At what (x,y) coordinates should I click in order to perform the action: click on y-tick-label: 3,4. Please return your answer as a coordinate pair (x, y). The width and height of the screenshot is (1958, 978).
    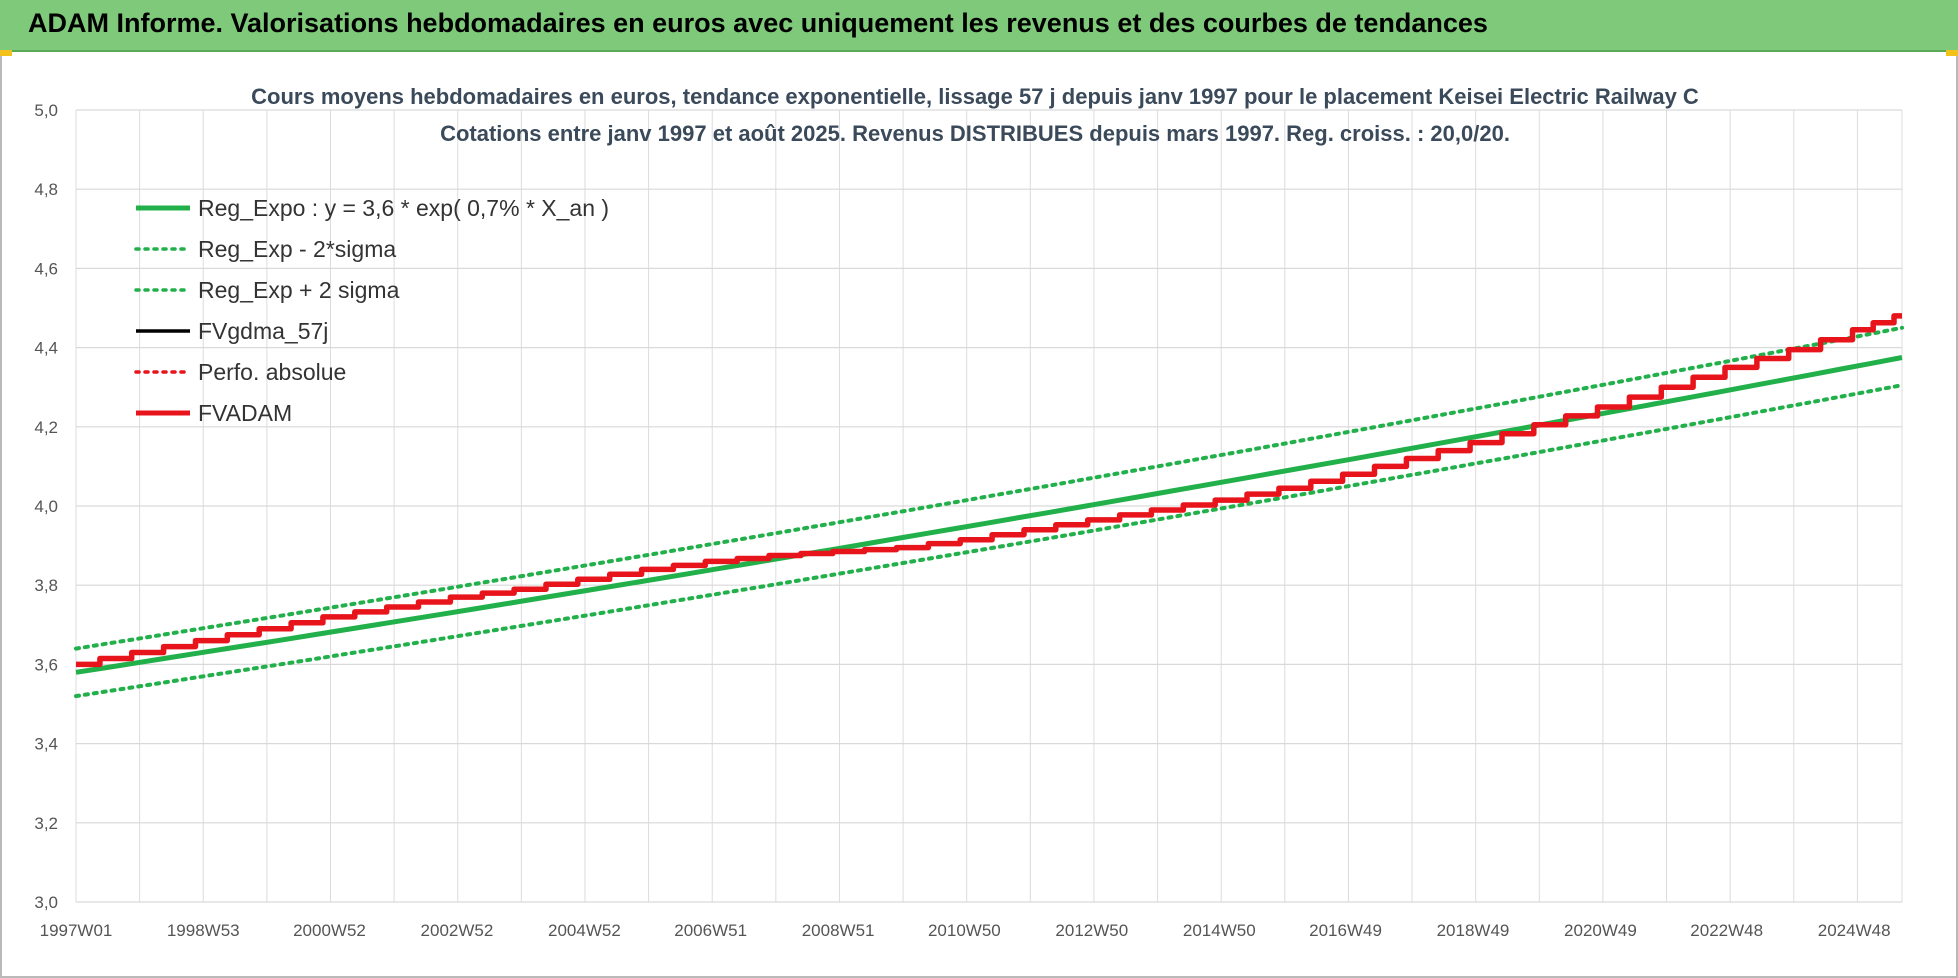
    Looking at the image, I should click on (46, 744).